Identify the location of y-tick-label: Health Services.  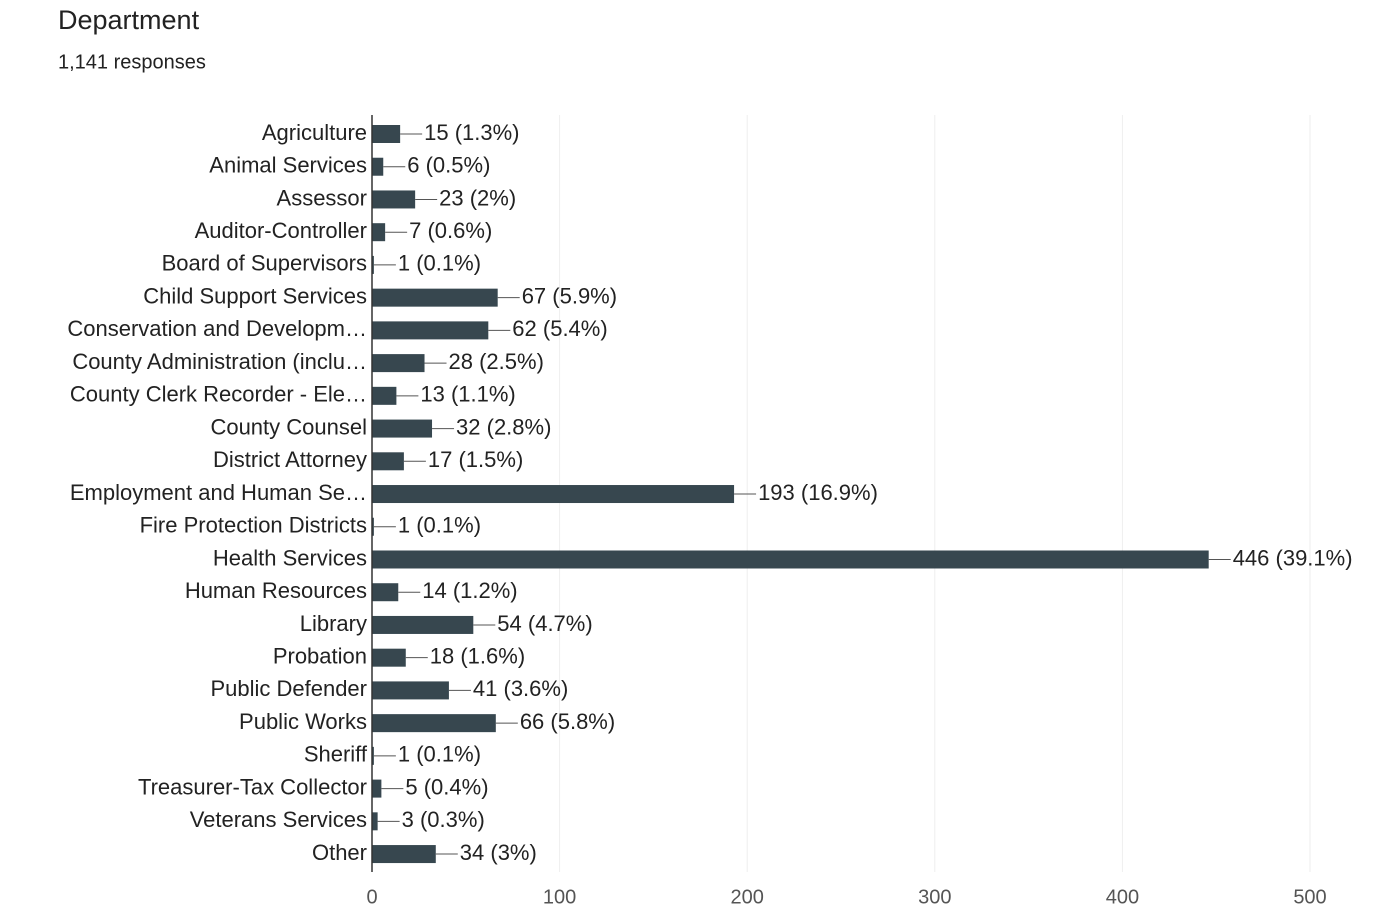
(290, 557).